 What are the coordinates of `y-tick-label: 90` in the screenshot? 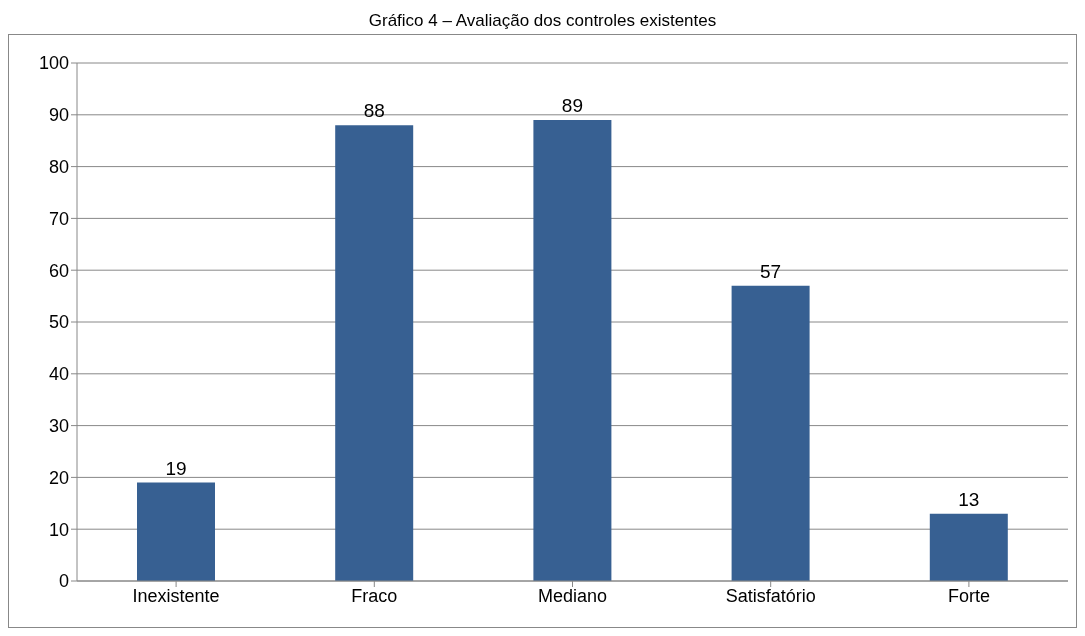 It's located at (58, 115).